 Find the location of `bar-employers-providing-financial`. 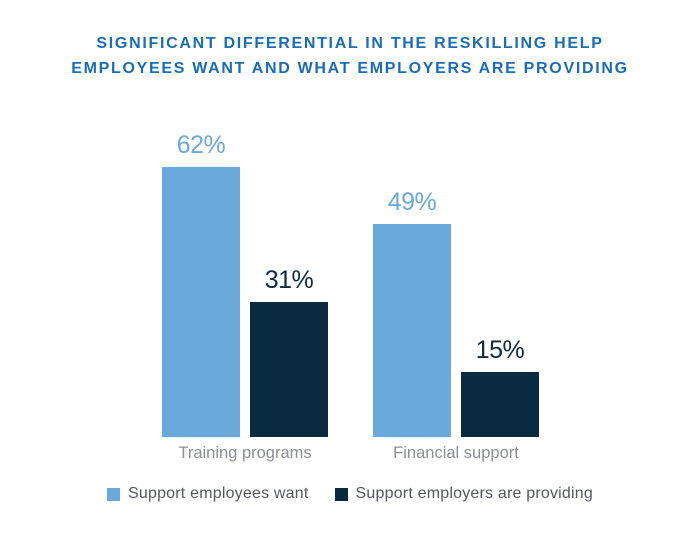

bar-employers-providing-financial is located at coordinates (500, 404).